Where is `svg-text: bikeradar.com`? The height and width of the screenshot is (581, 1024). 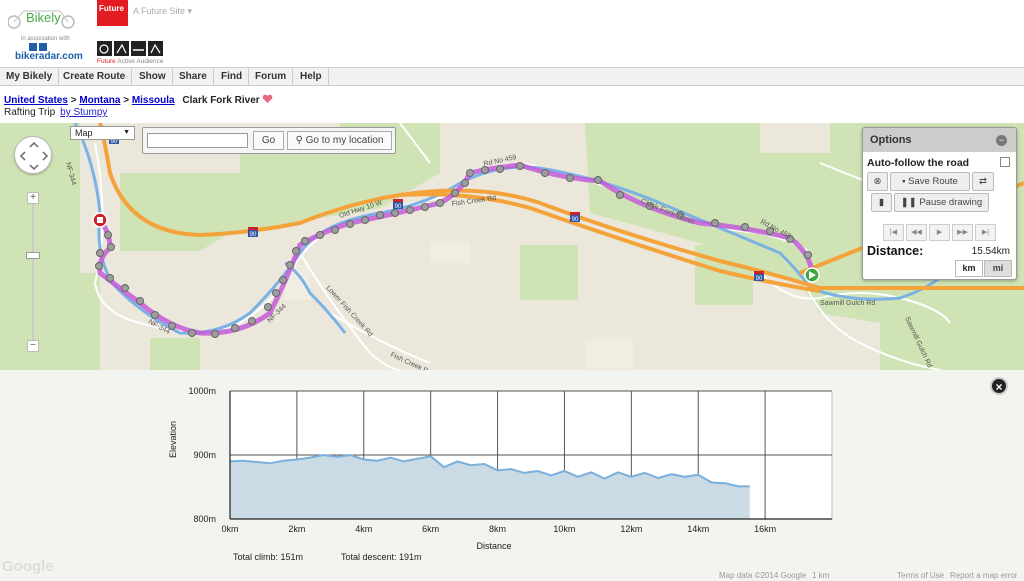 svg-text: bikeradar.com is located at coordinates (49, 56).